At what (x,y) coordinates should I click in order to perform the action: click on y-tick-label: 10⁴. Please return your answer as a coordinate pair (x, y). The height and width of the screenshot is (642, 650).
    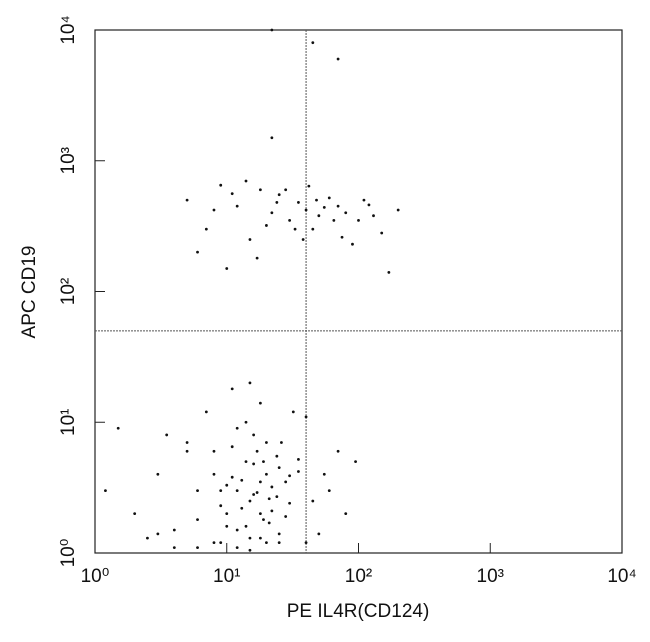
    Looking at the image, I should click on (68, 29).